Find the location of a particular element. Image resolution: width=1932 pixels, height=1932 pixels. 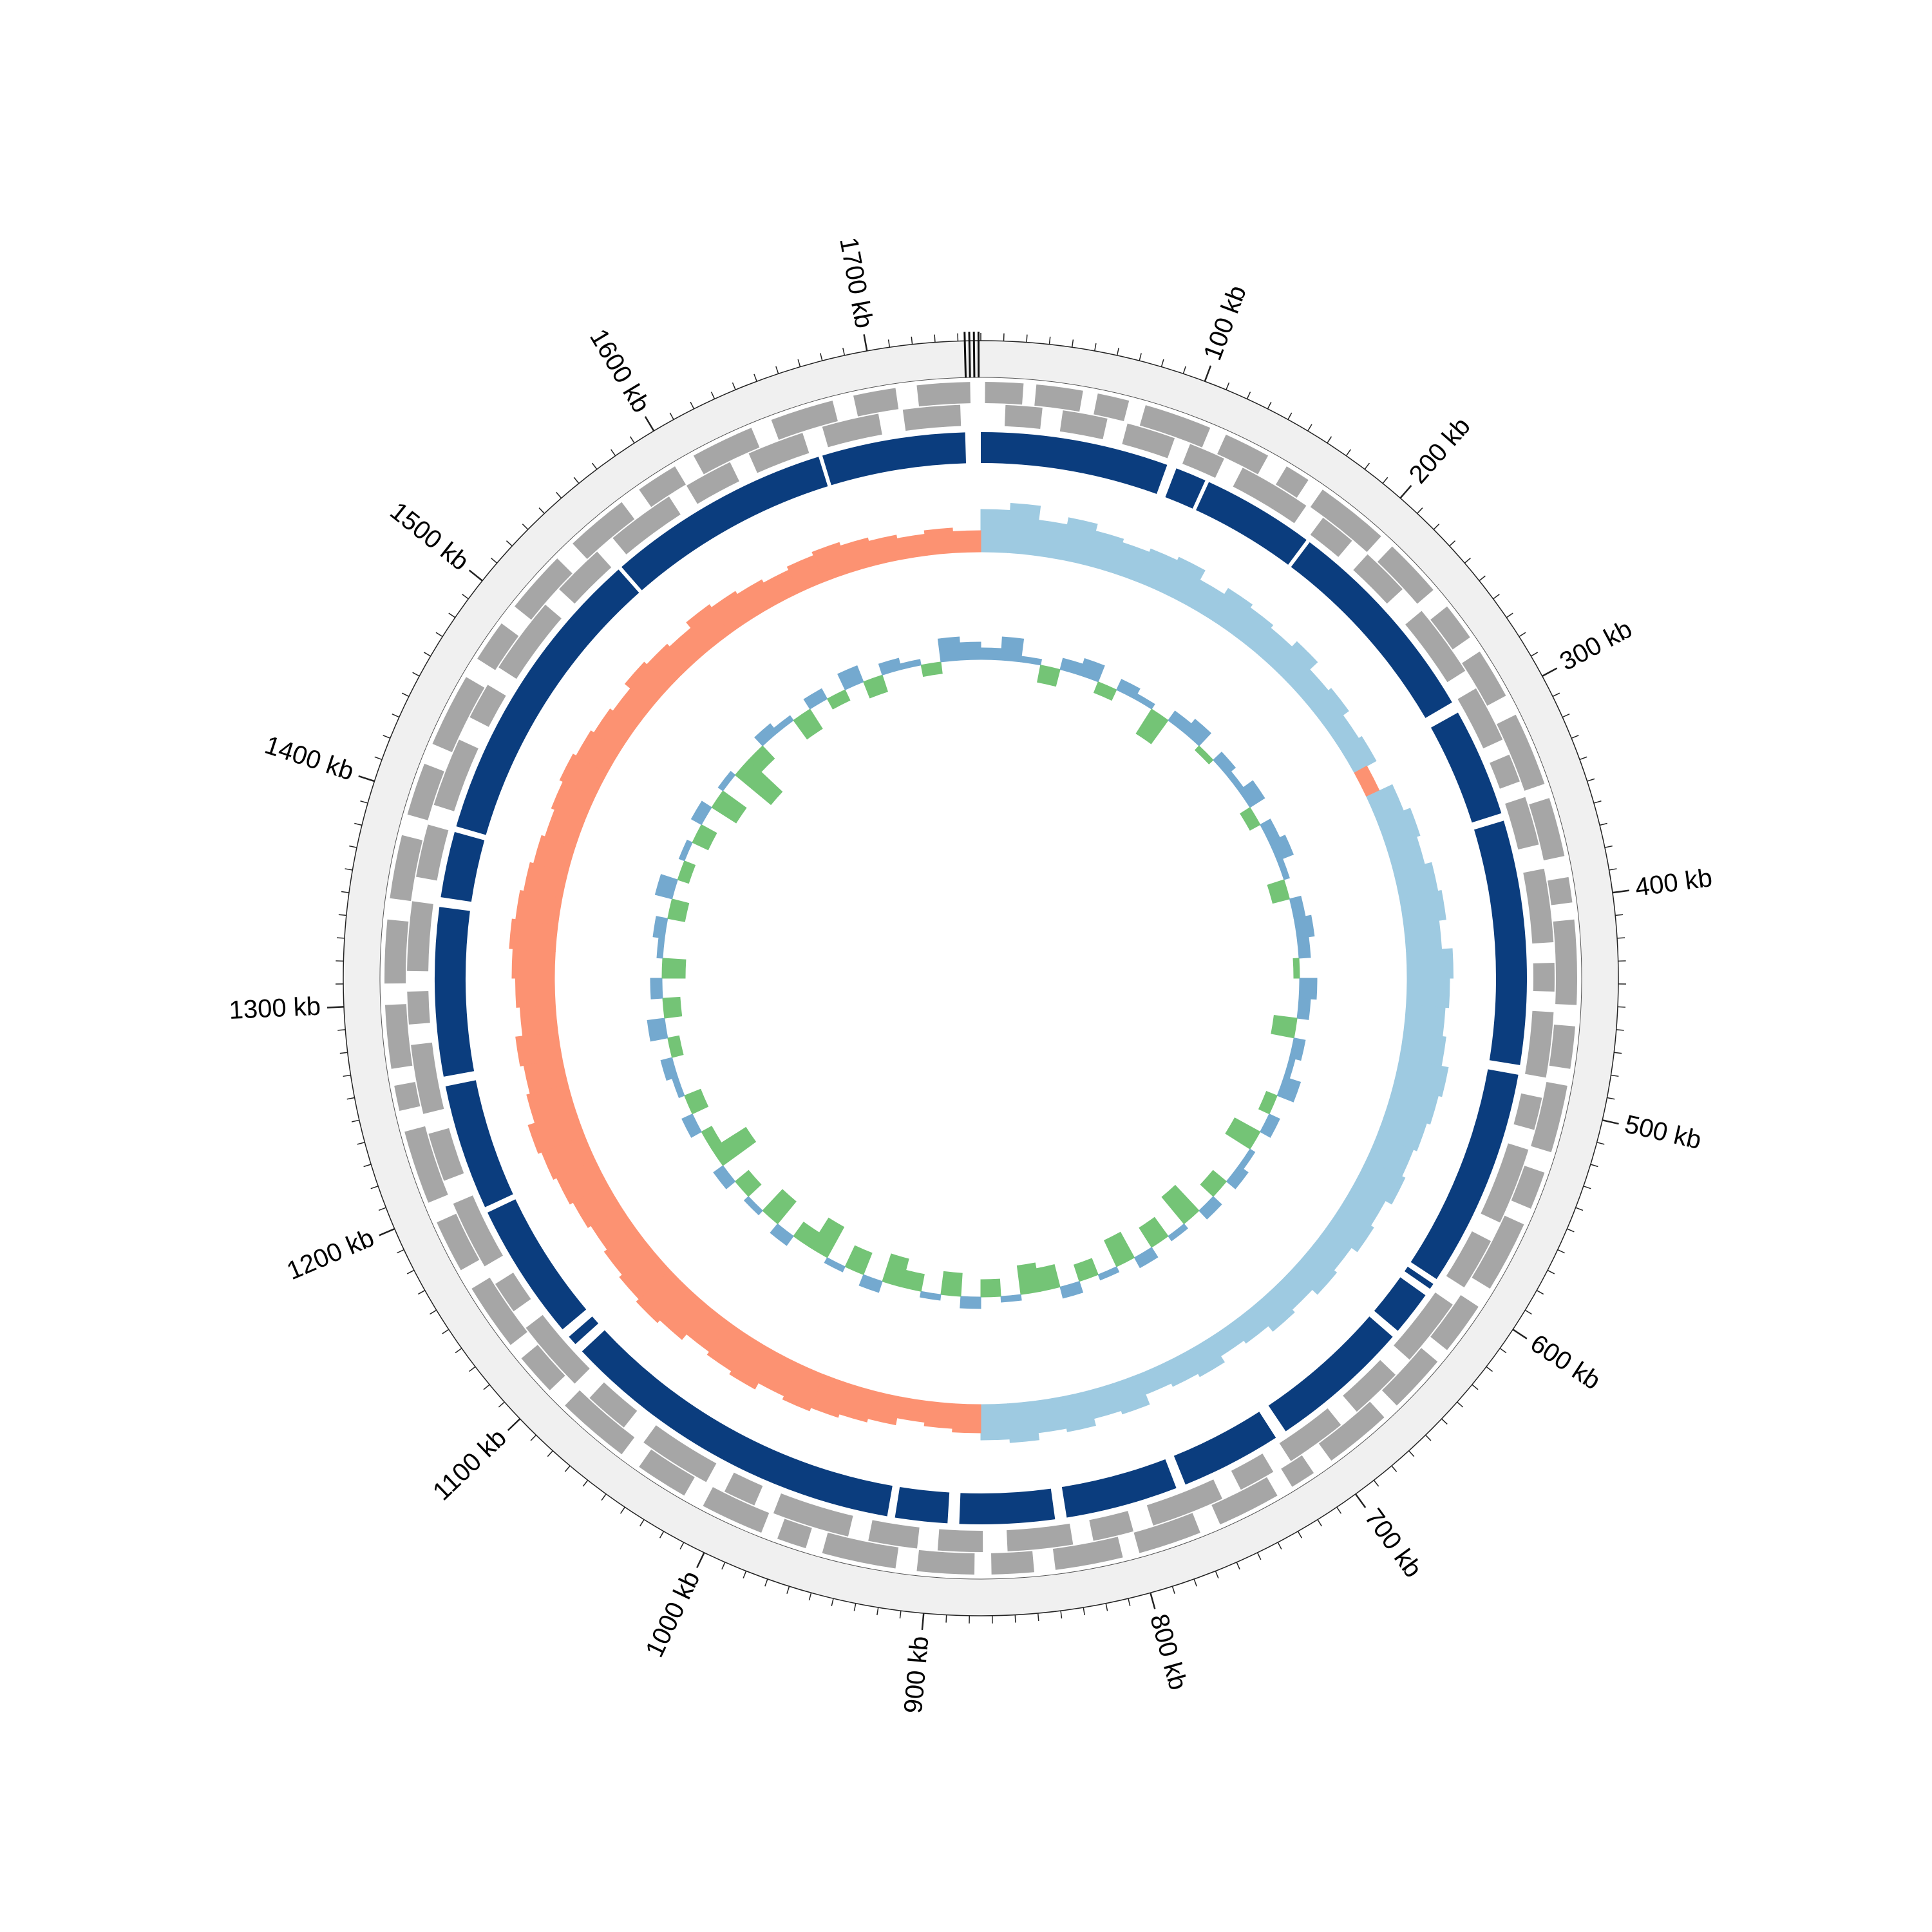

tick-label: 1100 kb is located at coordinates (470, 1465).